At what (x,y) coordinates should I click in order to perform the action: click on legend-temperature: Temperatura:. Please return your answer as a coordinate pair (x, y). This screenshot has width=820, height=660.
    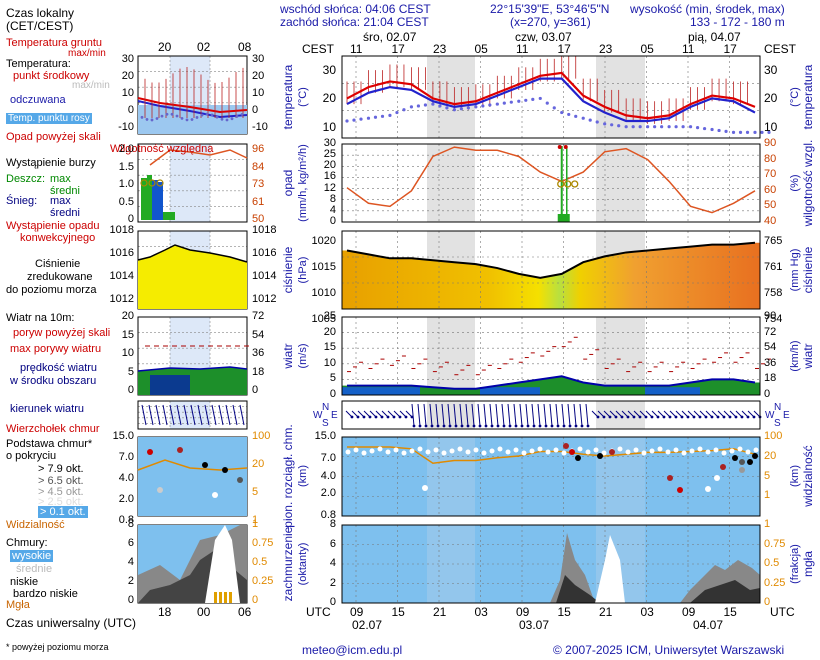
    Looking at the image, I should click on (38, 64).